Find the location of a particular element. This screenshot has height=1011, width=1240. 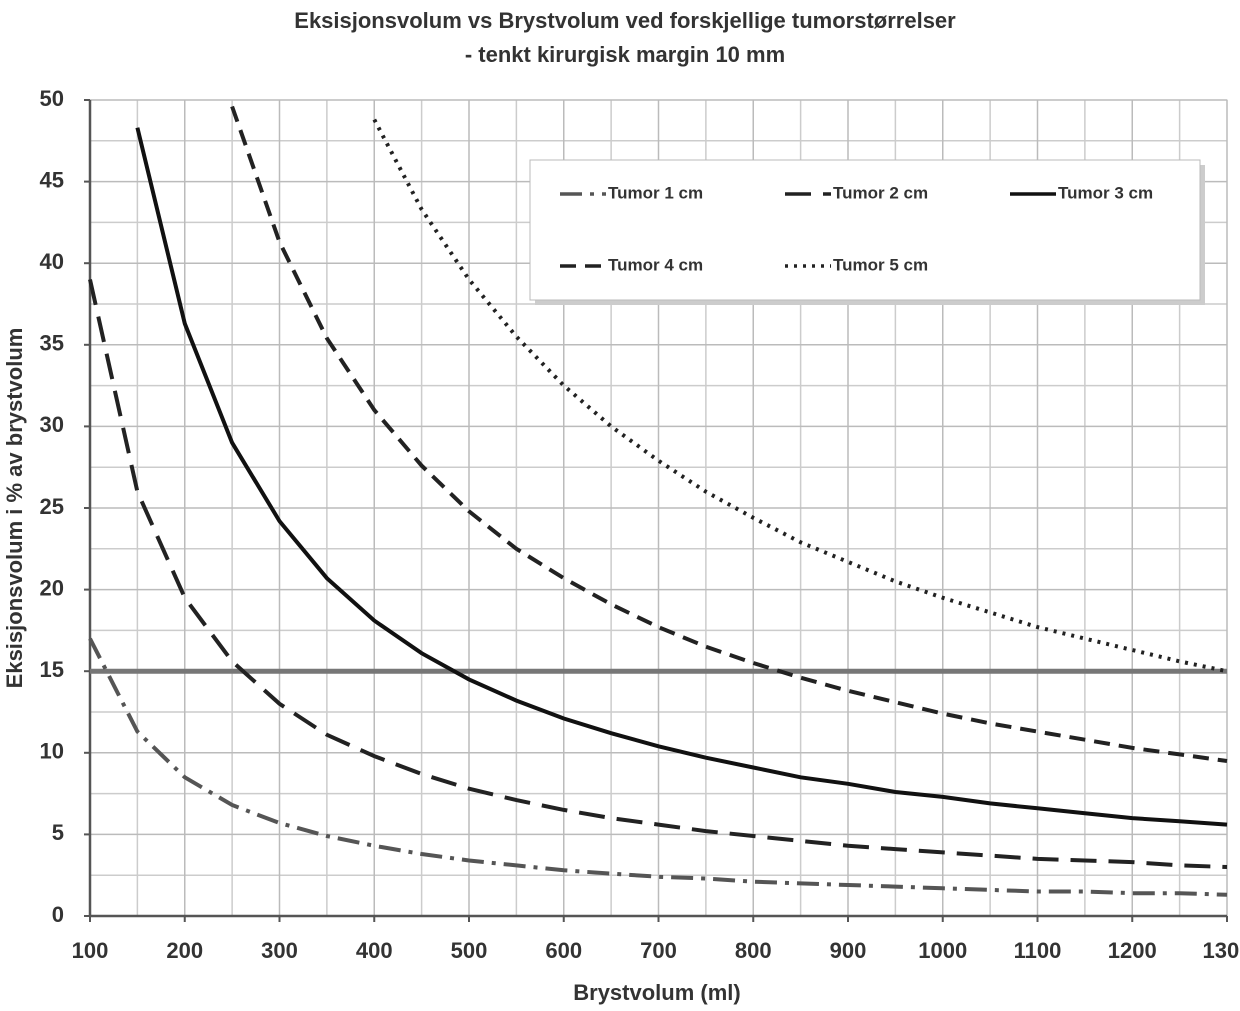

legend-box is located at coordinates (865, 230).